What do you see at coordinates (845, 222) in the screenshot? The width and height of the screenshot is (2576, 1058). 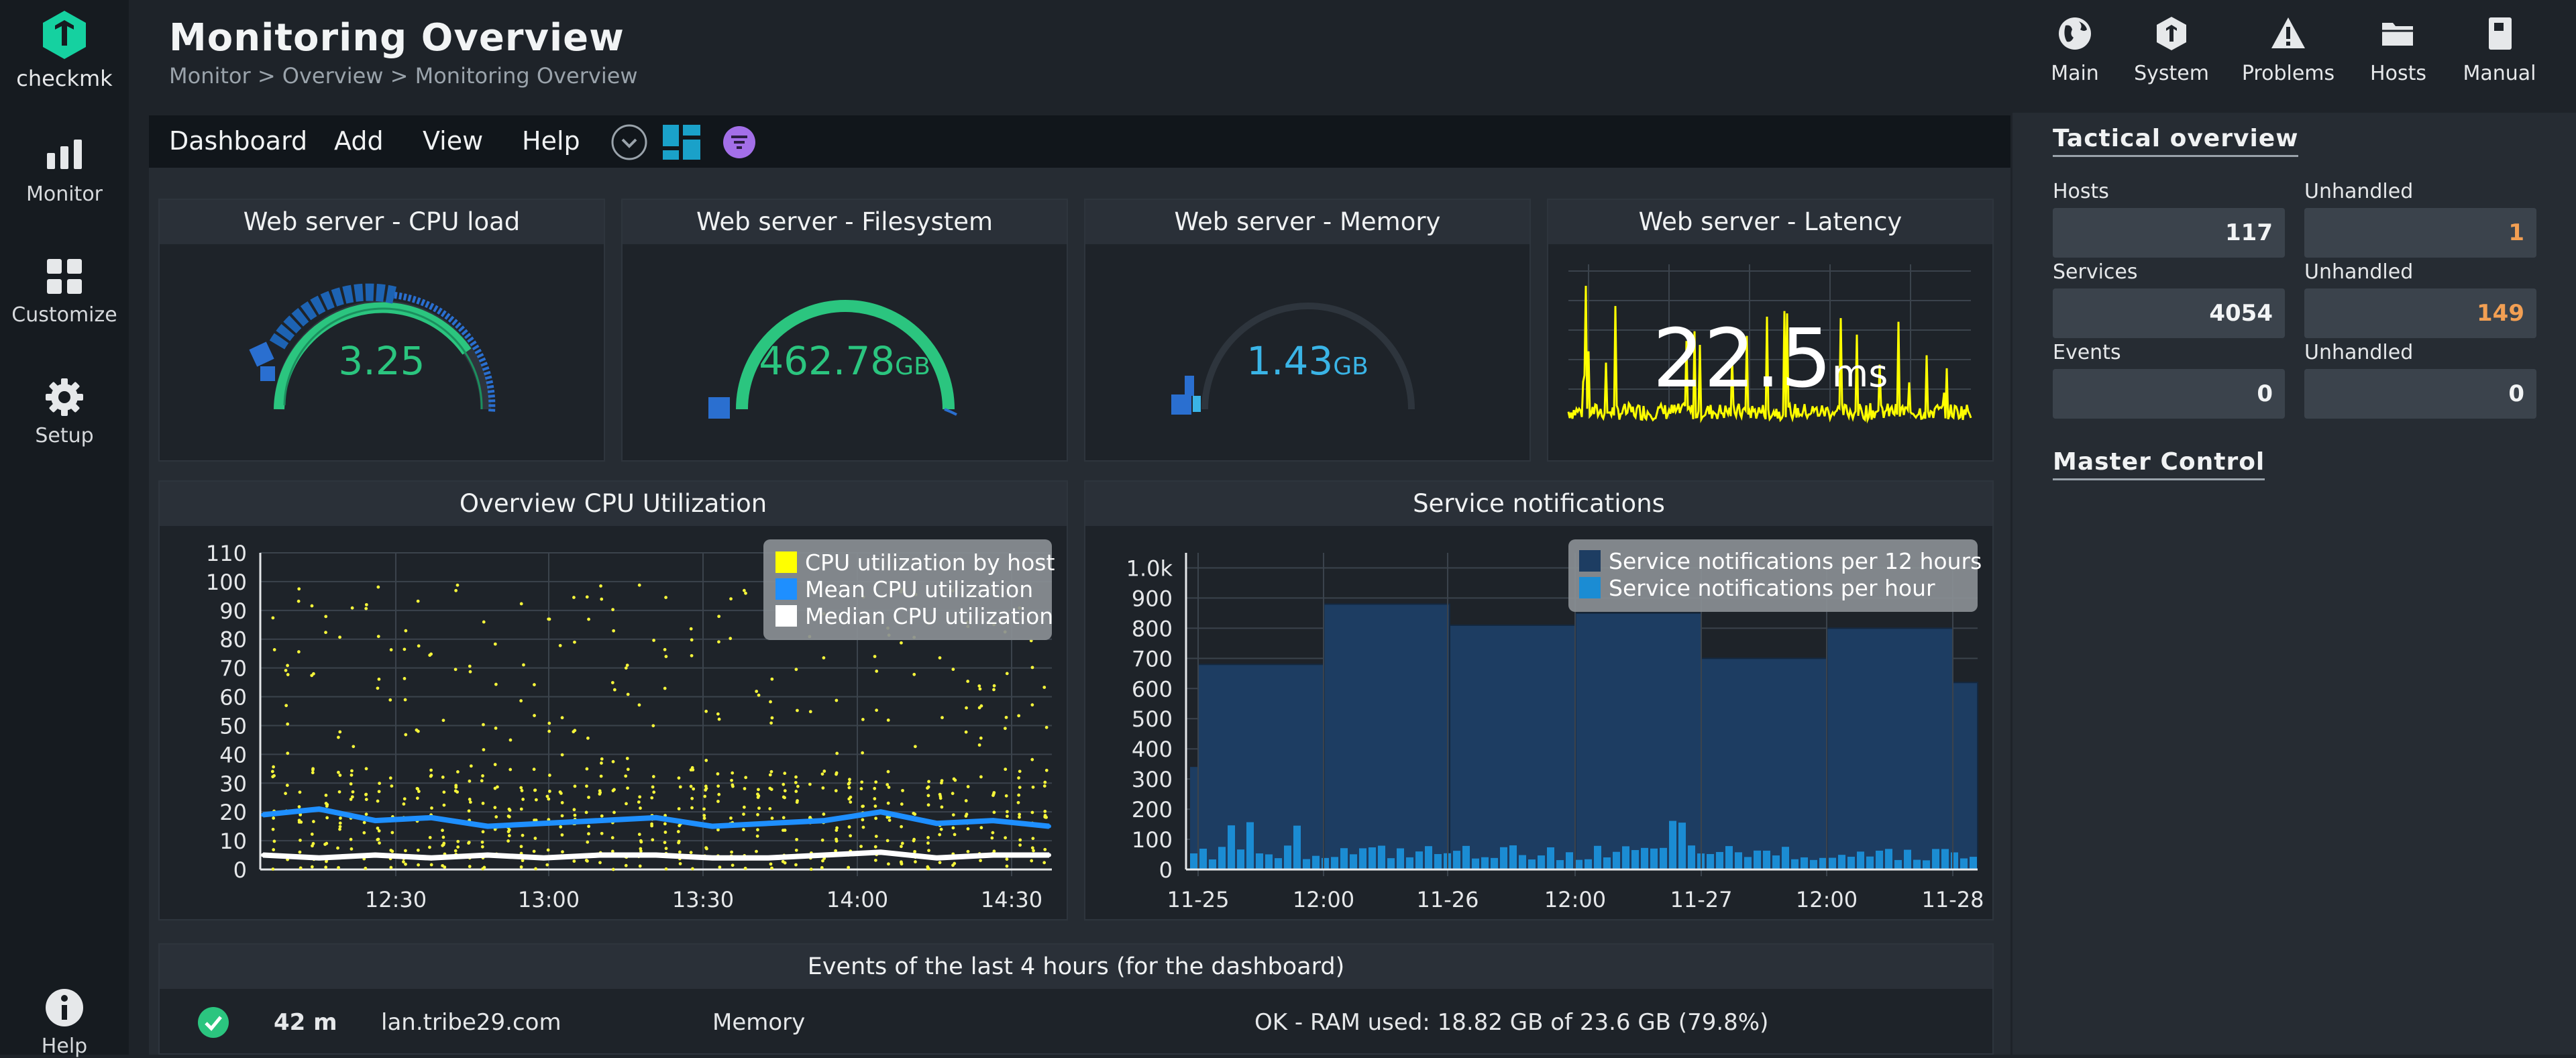 I see `dashlet-title: Web server - Filesystem` at bounding box center [845, 222].